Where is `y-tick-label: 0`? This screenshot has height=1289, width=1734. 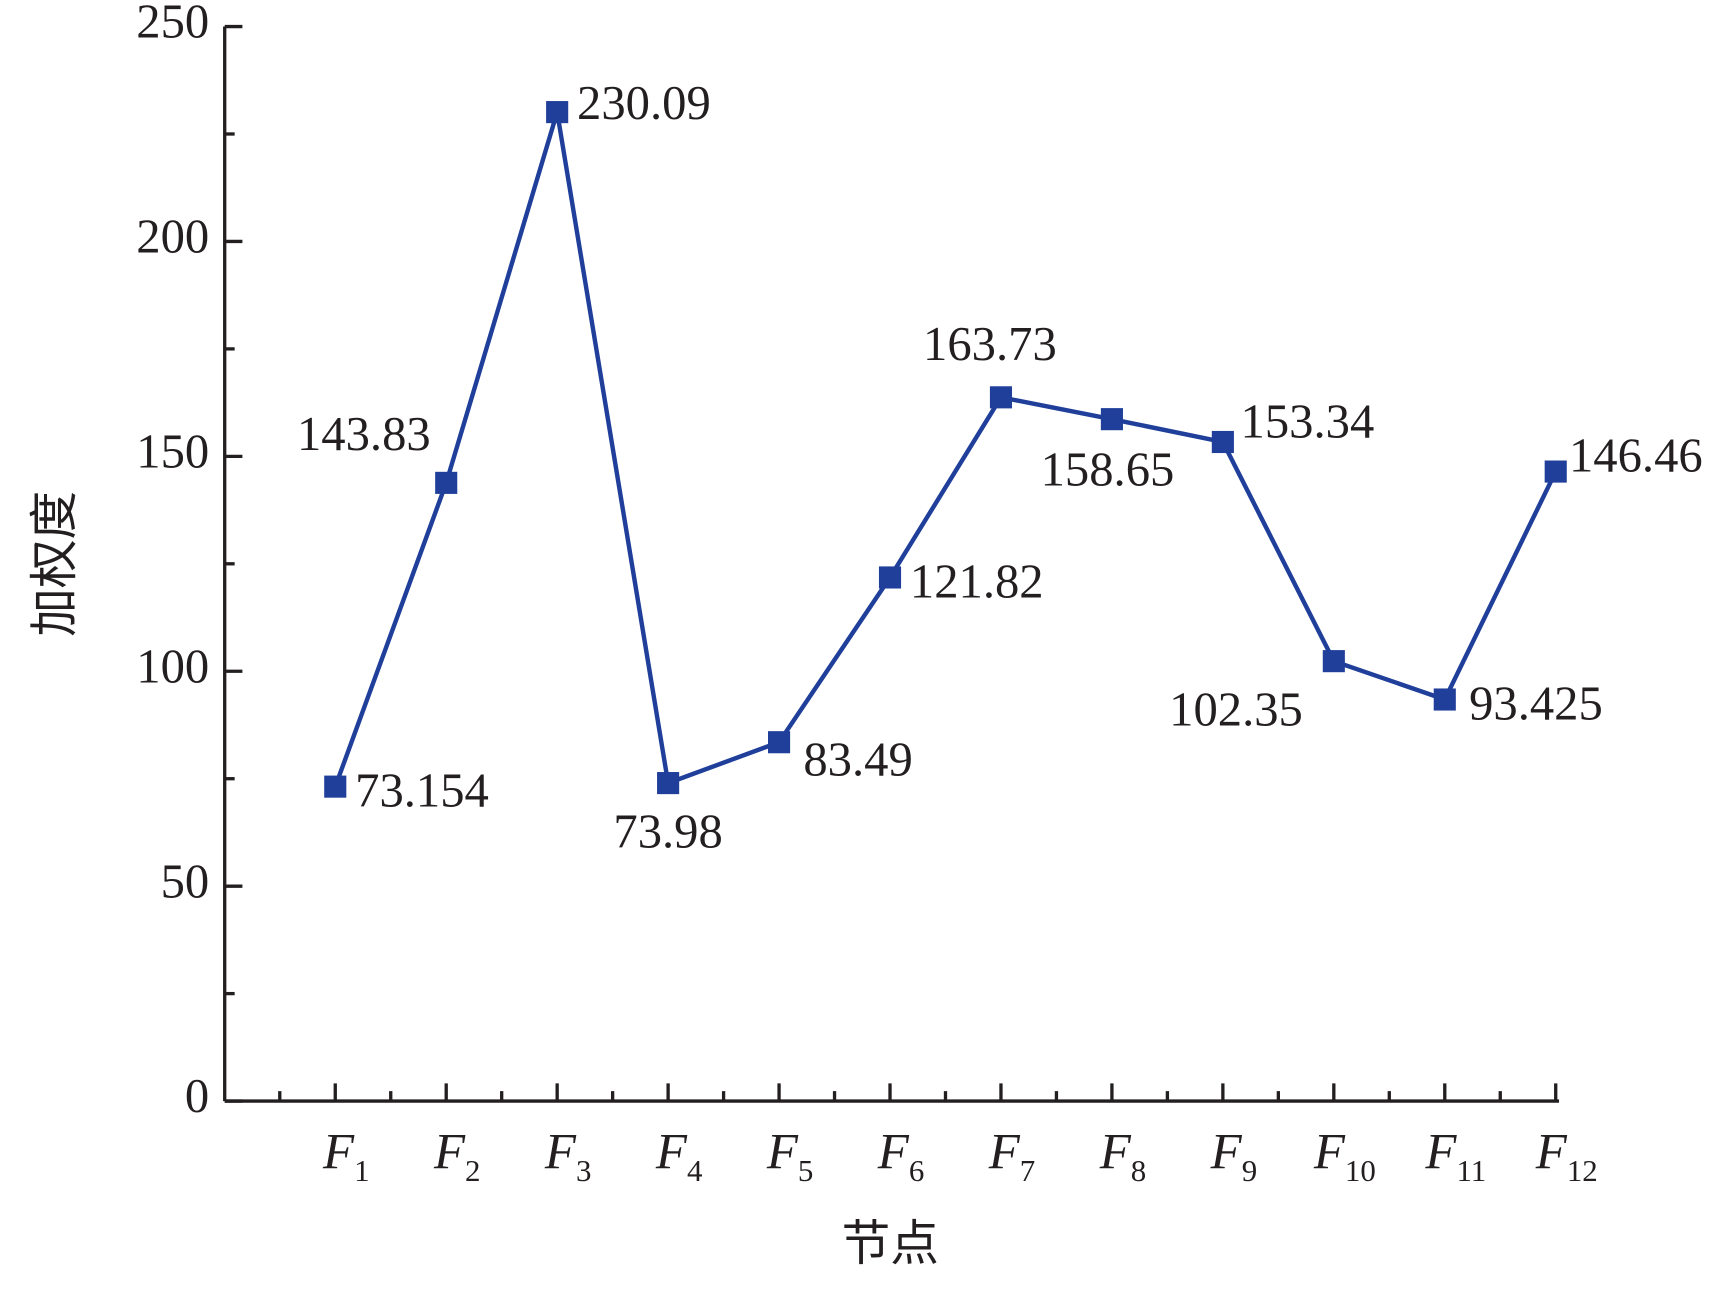 y-tick-label: 0 is located at coordinates (197, 1096).